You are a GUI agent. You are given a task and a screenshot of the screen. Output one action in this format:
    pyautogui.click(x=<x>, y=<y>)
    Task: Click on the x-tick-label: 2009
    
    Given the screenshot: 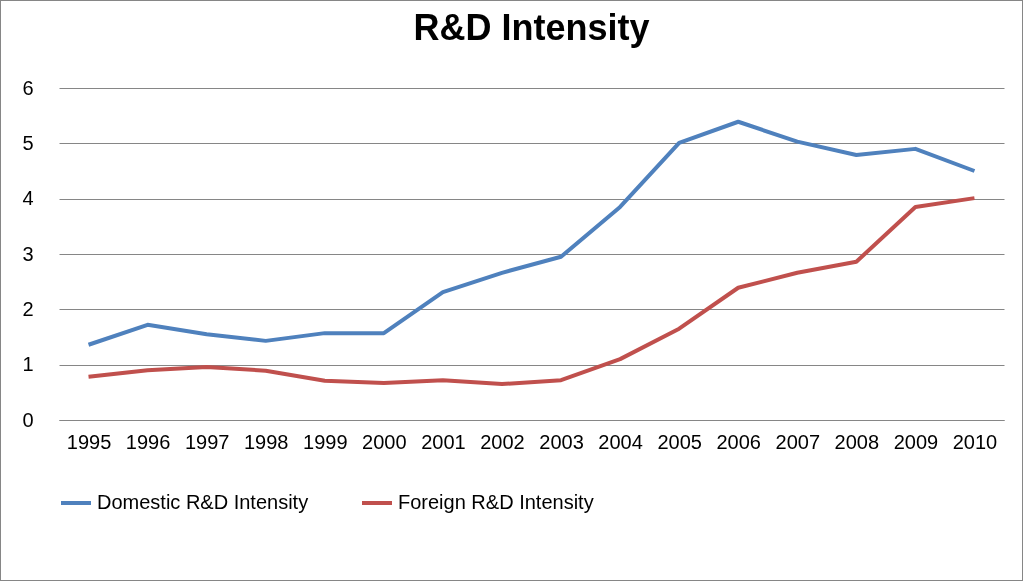 What is the action you would take?
    pyautogui.click(x=916, y=441)
    